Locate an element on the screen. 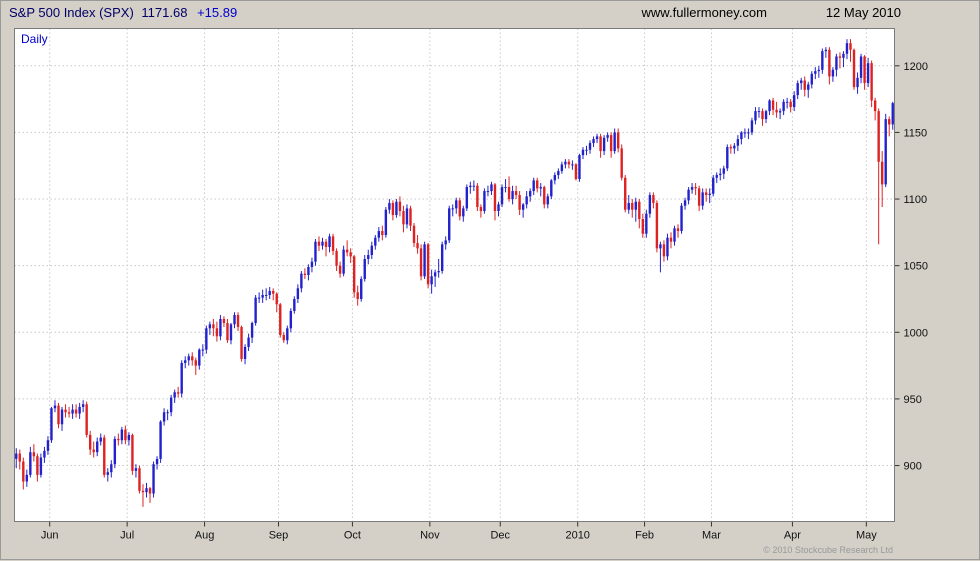 The height and width of the screenshot is (561, 980). svg-text: Mar is located at coordinates (711, 536).